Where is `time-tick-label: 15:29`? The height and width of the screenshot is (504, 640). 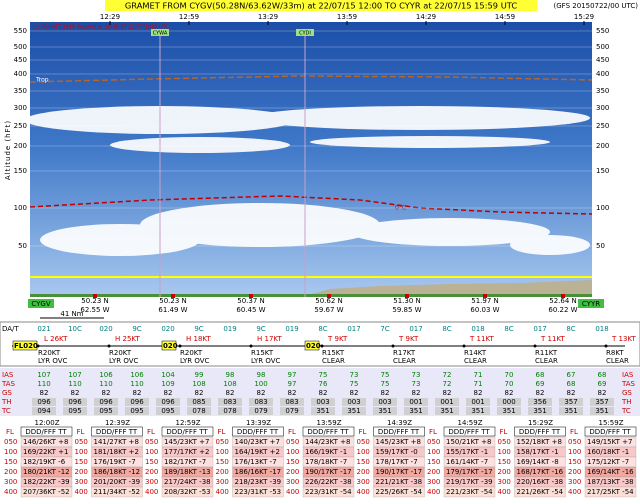 time-tick-label: 15:29 is located at coordinates (584, 17).